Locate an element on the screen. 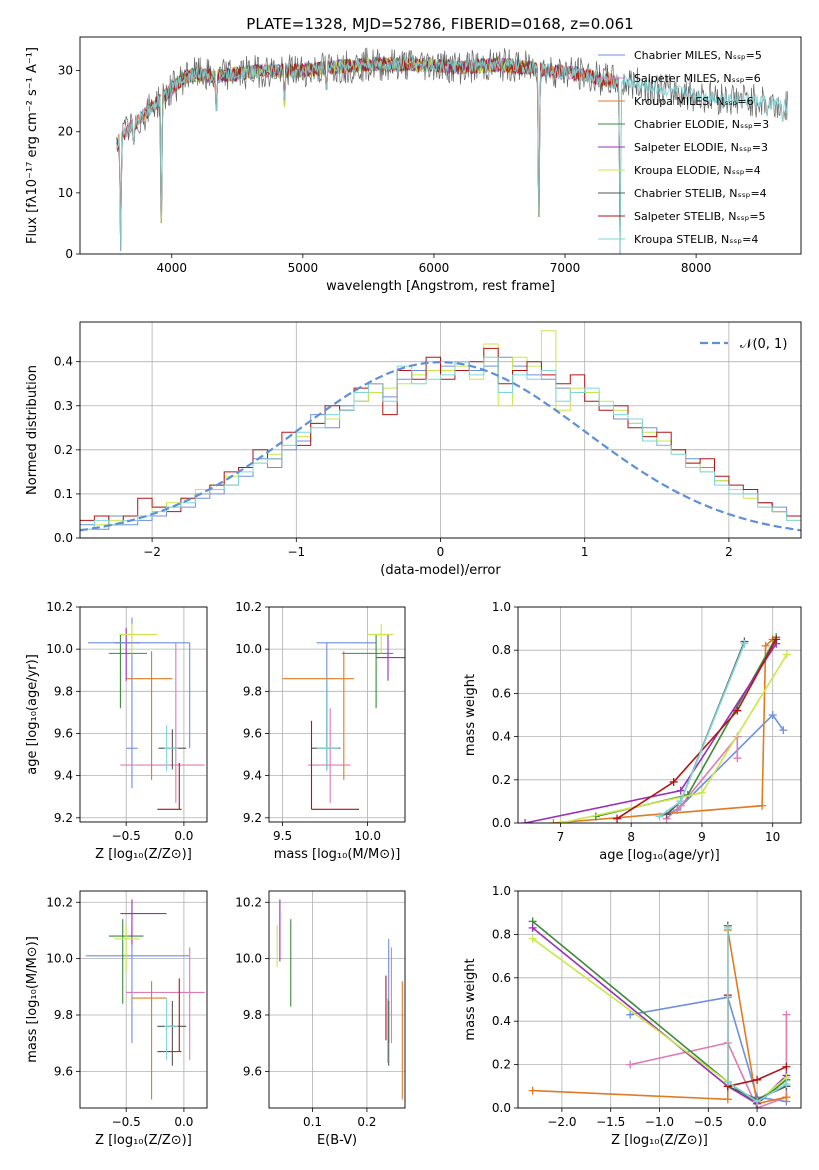 Image resolution: width=819 pixels, height=1170 pixels. x-tick-label: 9 is located at coordinates (702, 837).